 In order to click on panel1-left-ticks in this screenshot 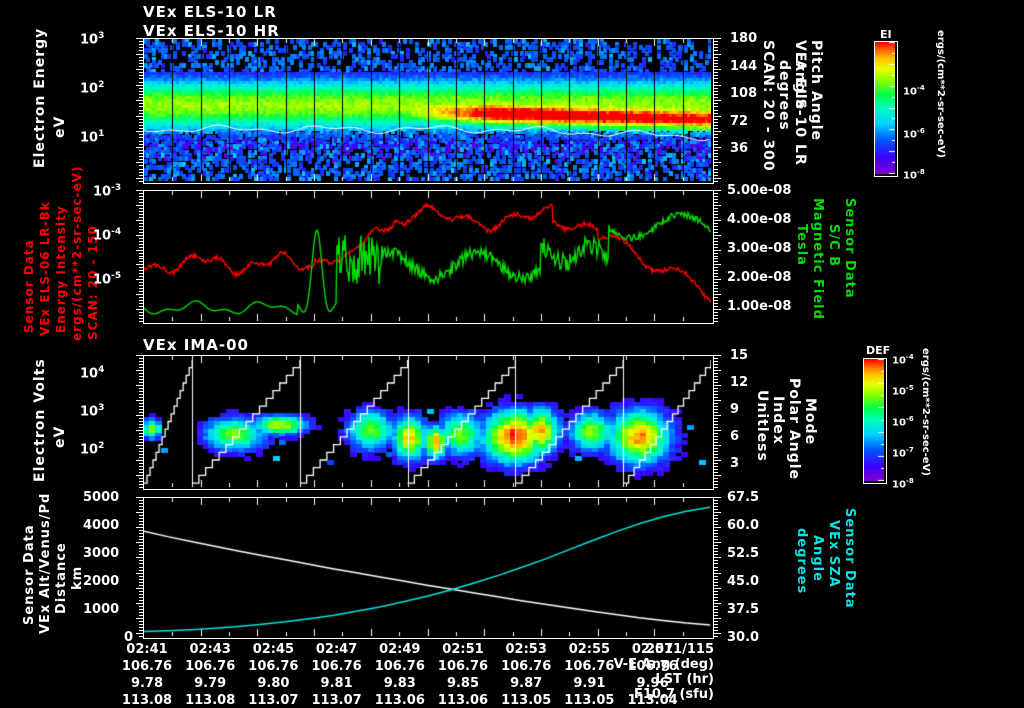, I will do `click(140, 110)`.